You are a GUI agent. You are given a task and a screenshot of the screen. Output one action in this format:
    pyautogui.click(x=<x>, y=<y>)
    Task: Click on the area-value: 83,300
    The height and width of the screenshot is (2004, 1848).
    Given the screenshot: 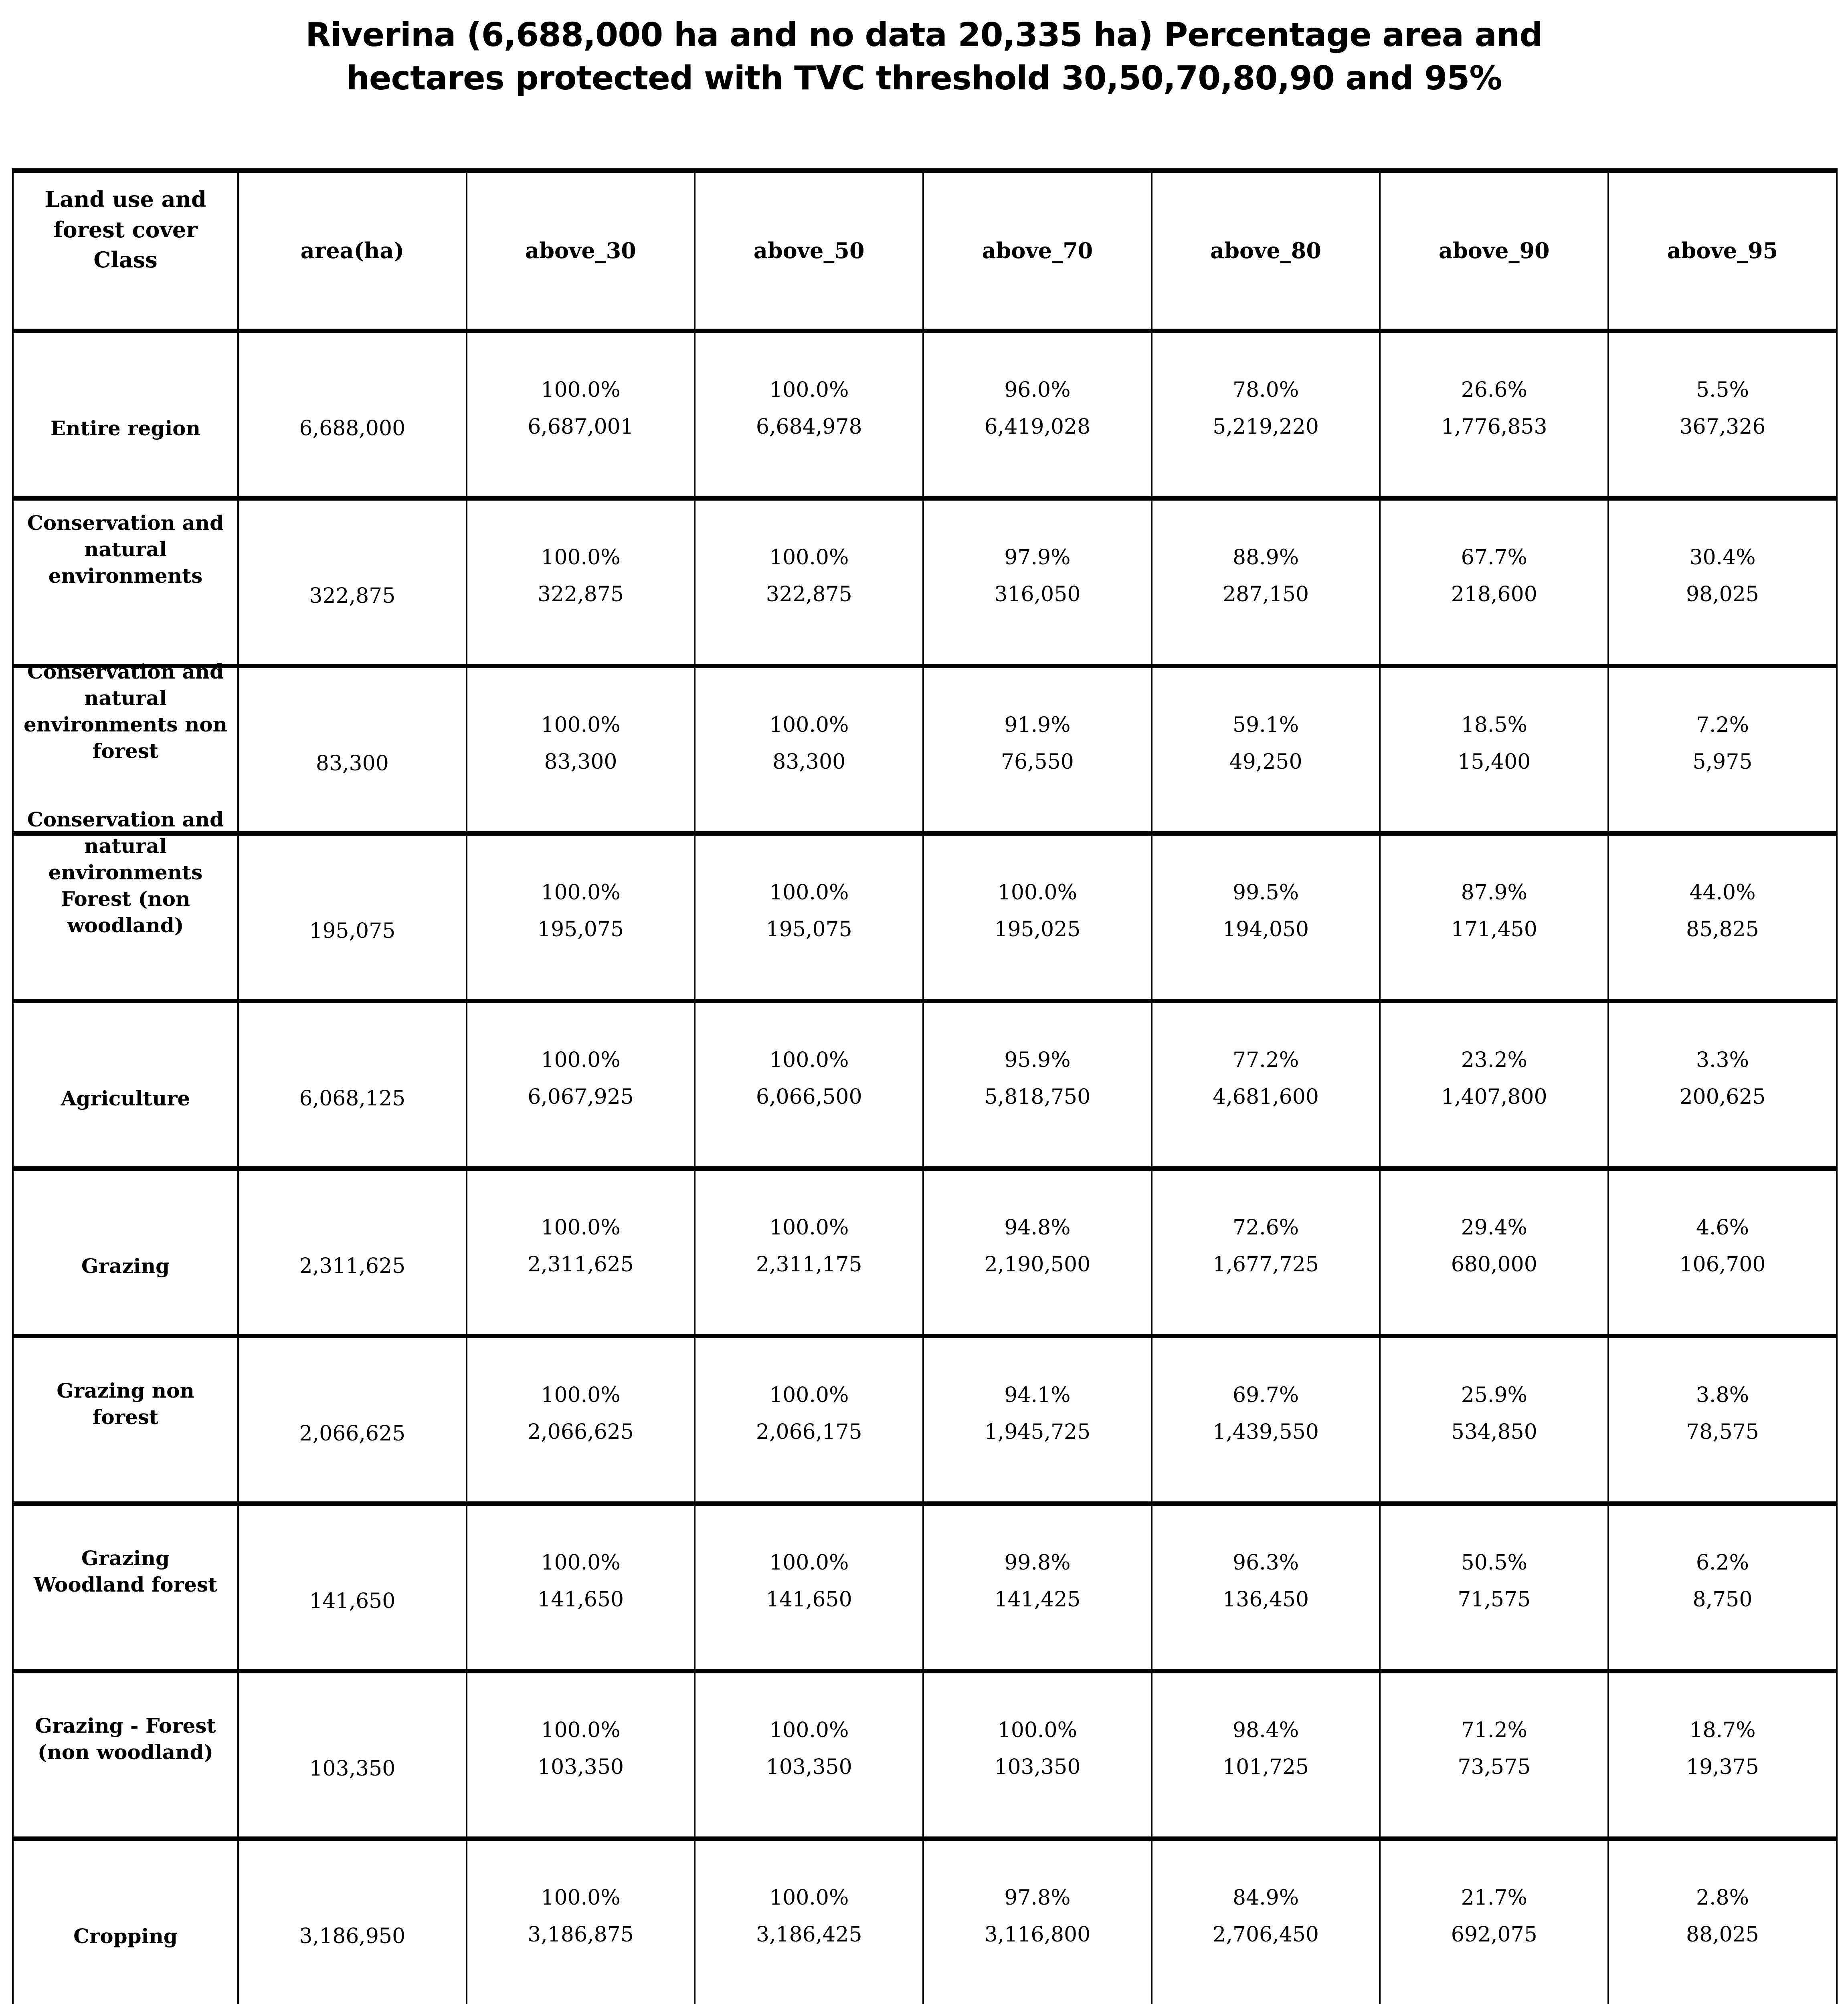 What is the action you would take?
    pyautogui.click(x=352, y=763)
    